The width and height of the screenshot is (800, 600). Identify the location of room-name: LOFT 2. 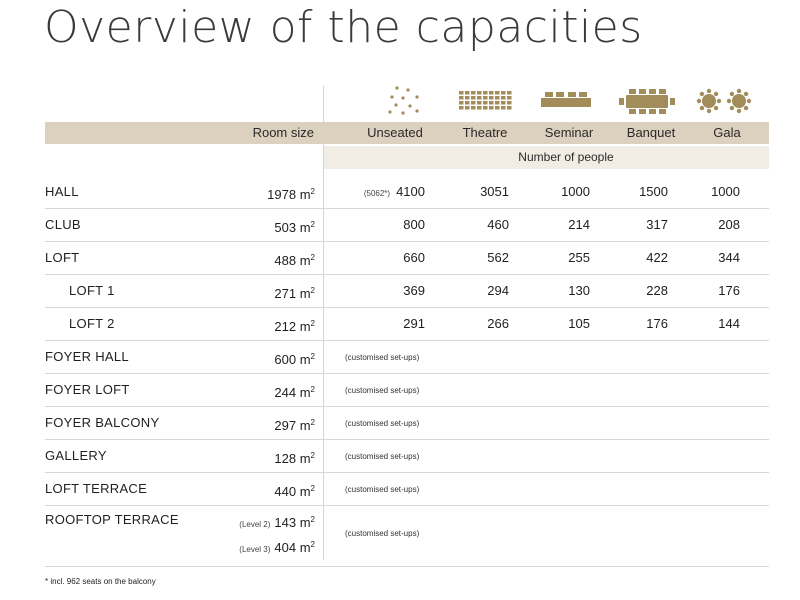
(92, 323).